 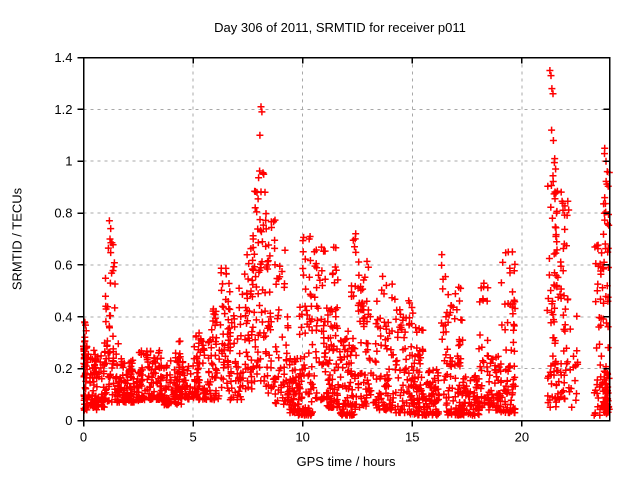 What do you see at coordinates (63, 316) in the screenshot?
I see `y-tick-label: 0.4` at bounding box center [63, 316].